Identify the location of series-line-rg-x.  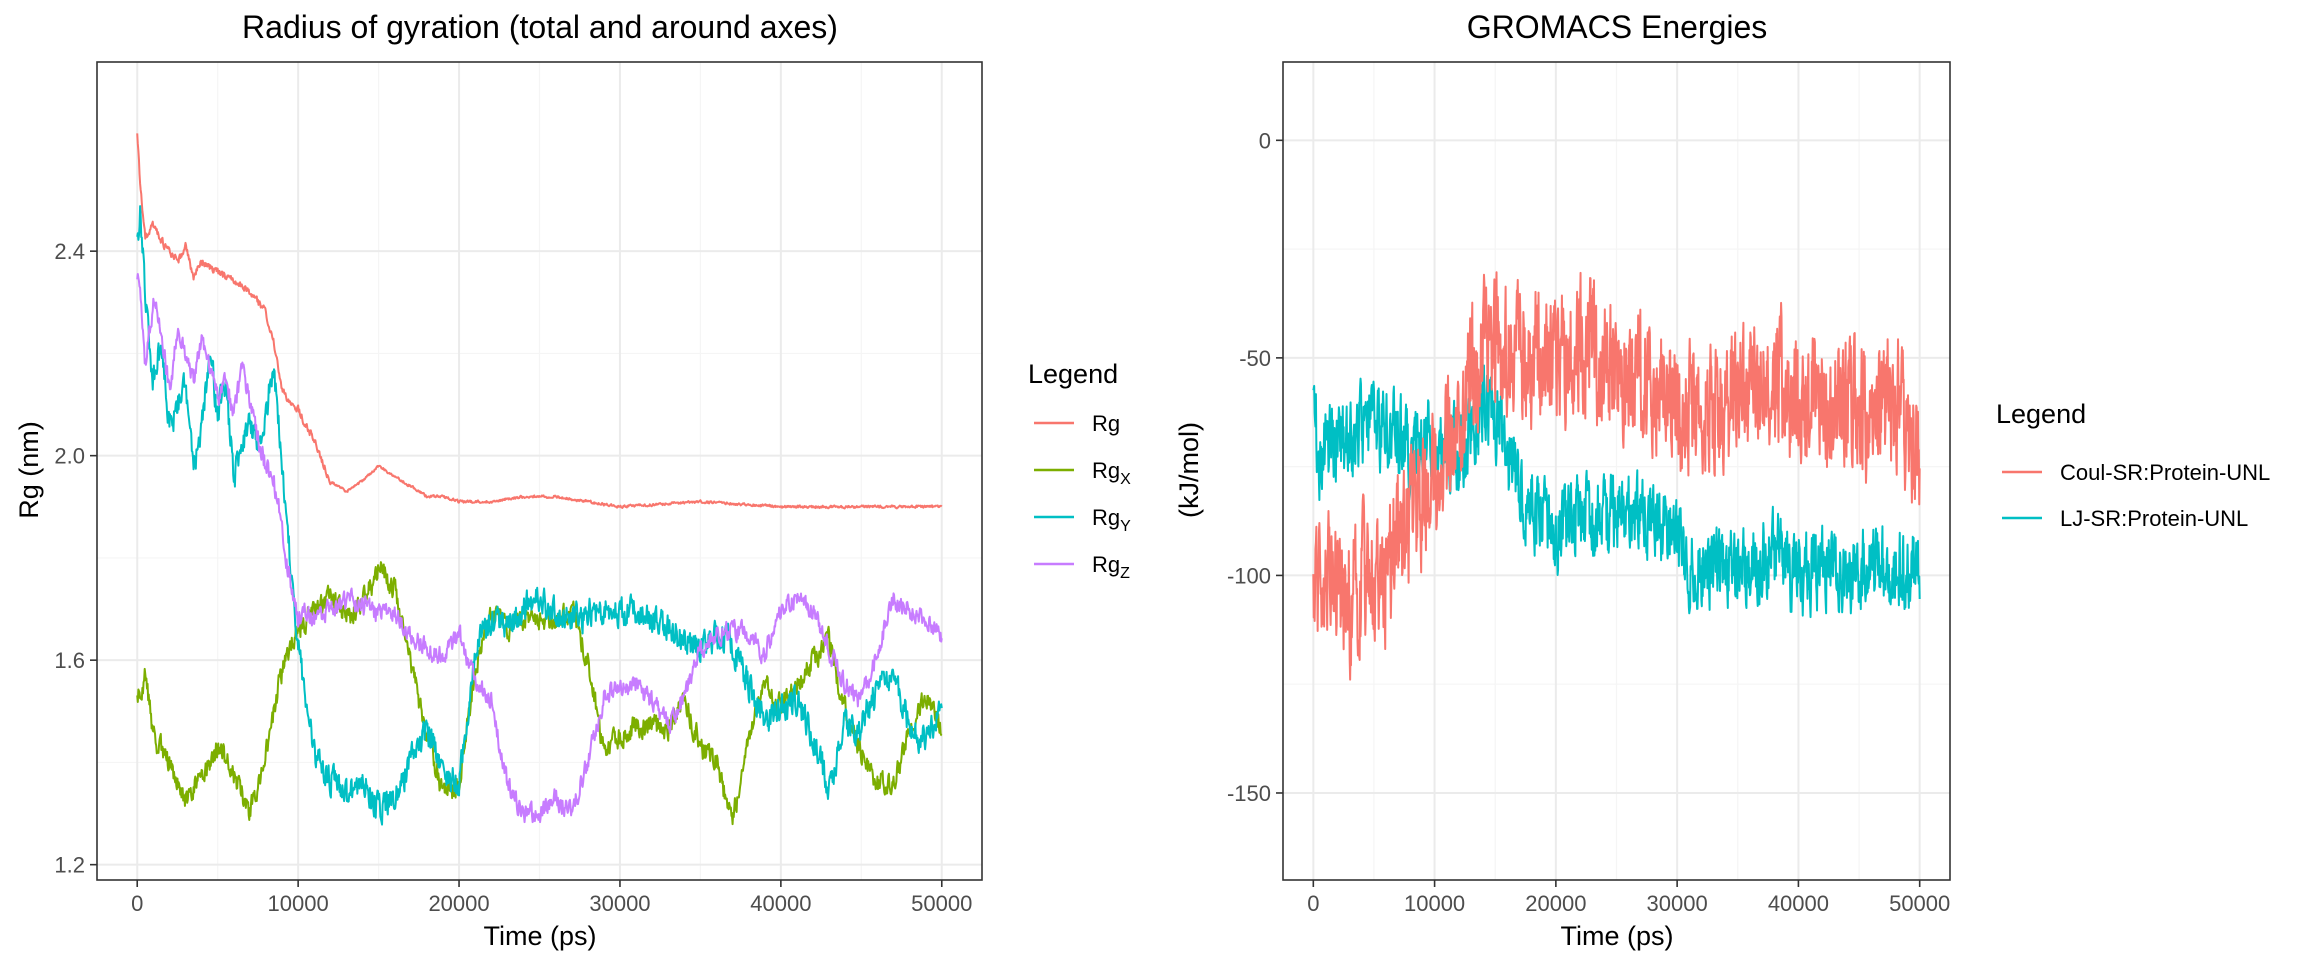
(539, 693).